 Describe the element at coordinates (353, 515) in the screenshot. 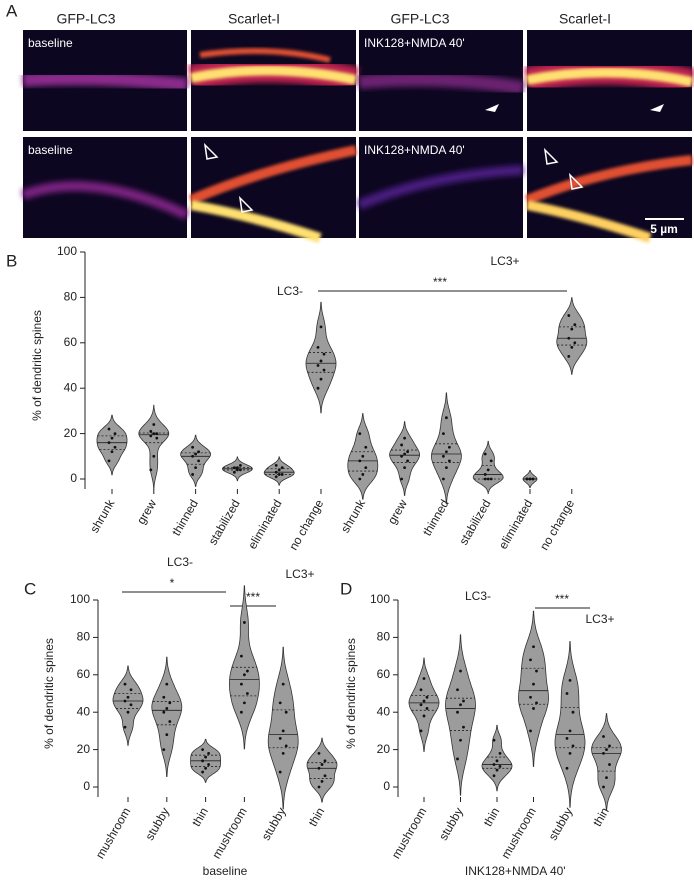

I see `x-tick-label: shrunk` at that location.